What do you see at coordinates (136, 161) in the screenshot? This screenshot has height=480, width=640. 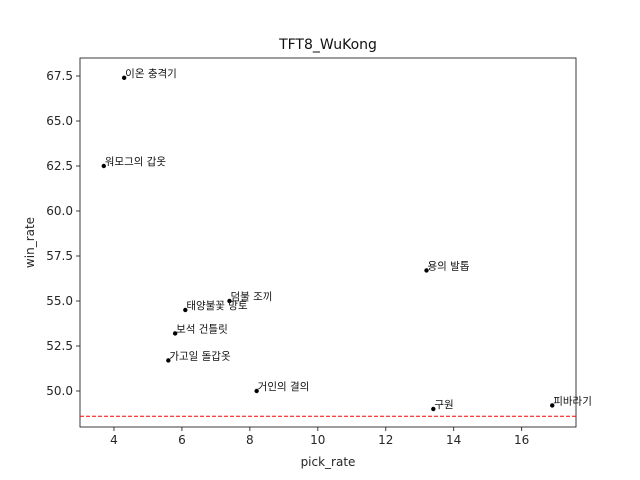 I see `point-label: 워모그의 갑옷` at bounding box center [136, 161].